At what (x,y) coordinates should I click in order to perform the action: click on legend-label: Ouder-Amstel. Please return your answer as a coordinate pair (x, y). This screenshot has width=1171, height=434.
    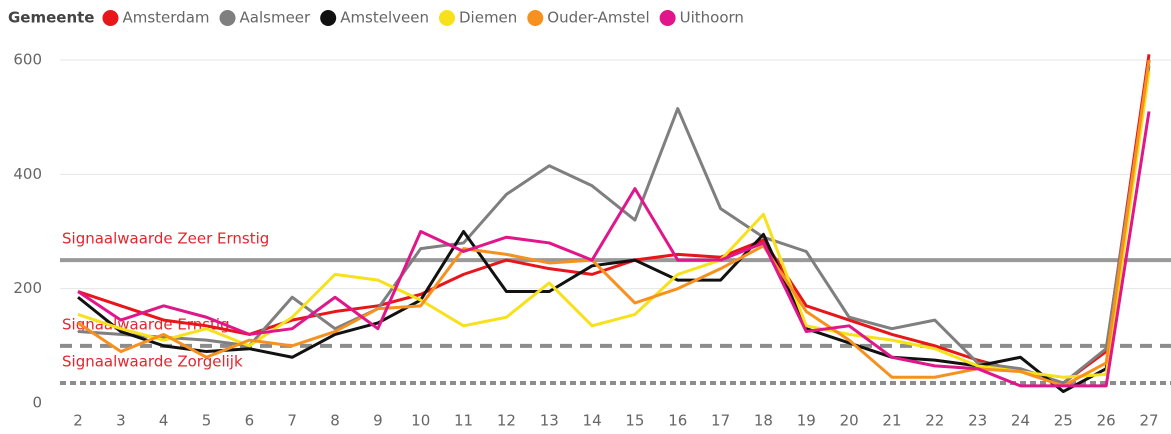
    Looking at the image, I should click on (598, 18).